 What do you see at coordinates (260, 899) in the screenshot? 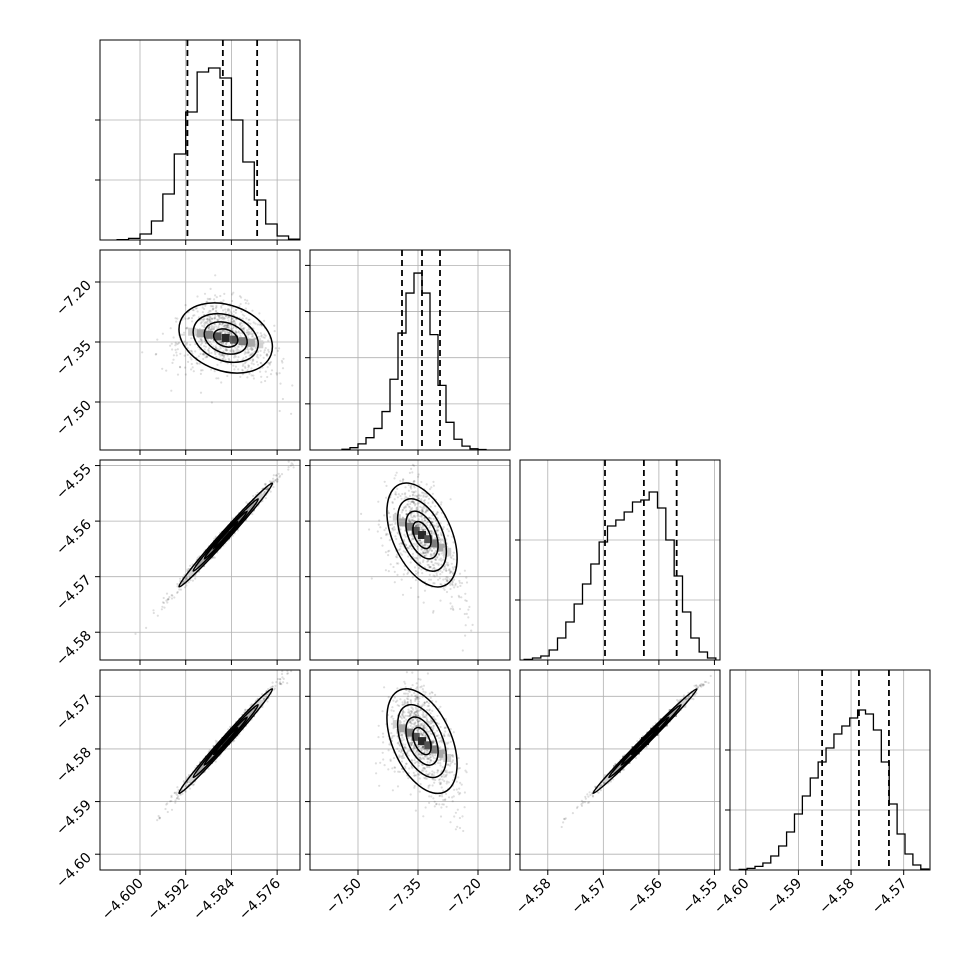
I see `x-tick-label-0-3: −4.576` at bounding box center [260, 899].